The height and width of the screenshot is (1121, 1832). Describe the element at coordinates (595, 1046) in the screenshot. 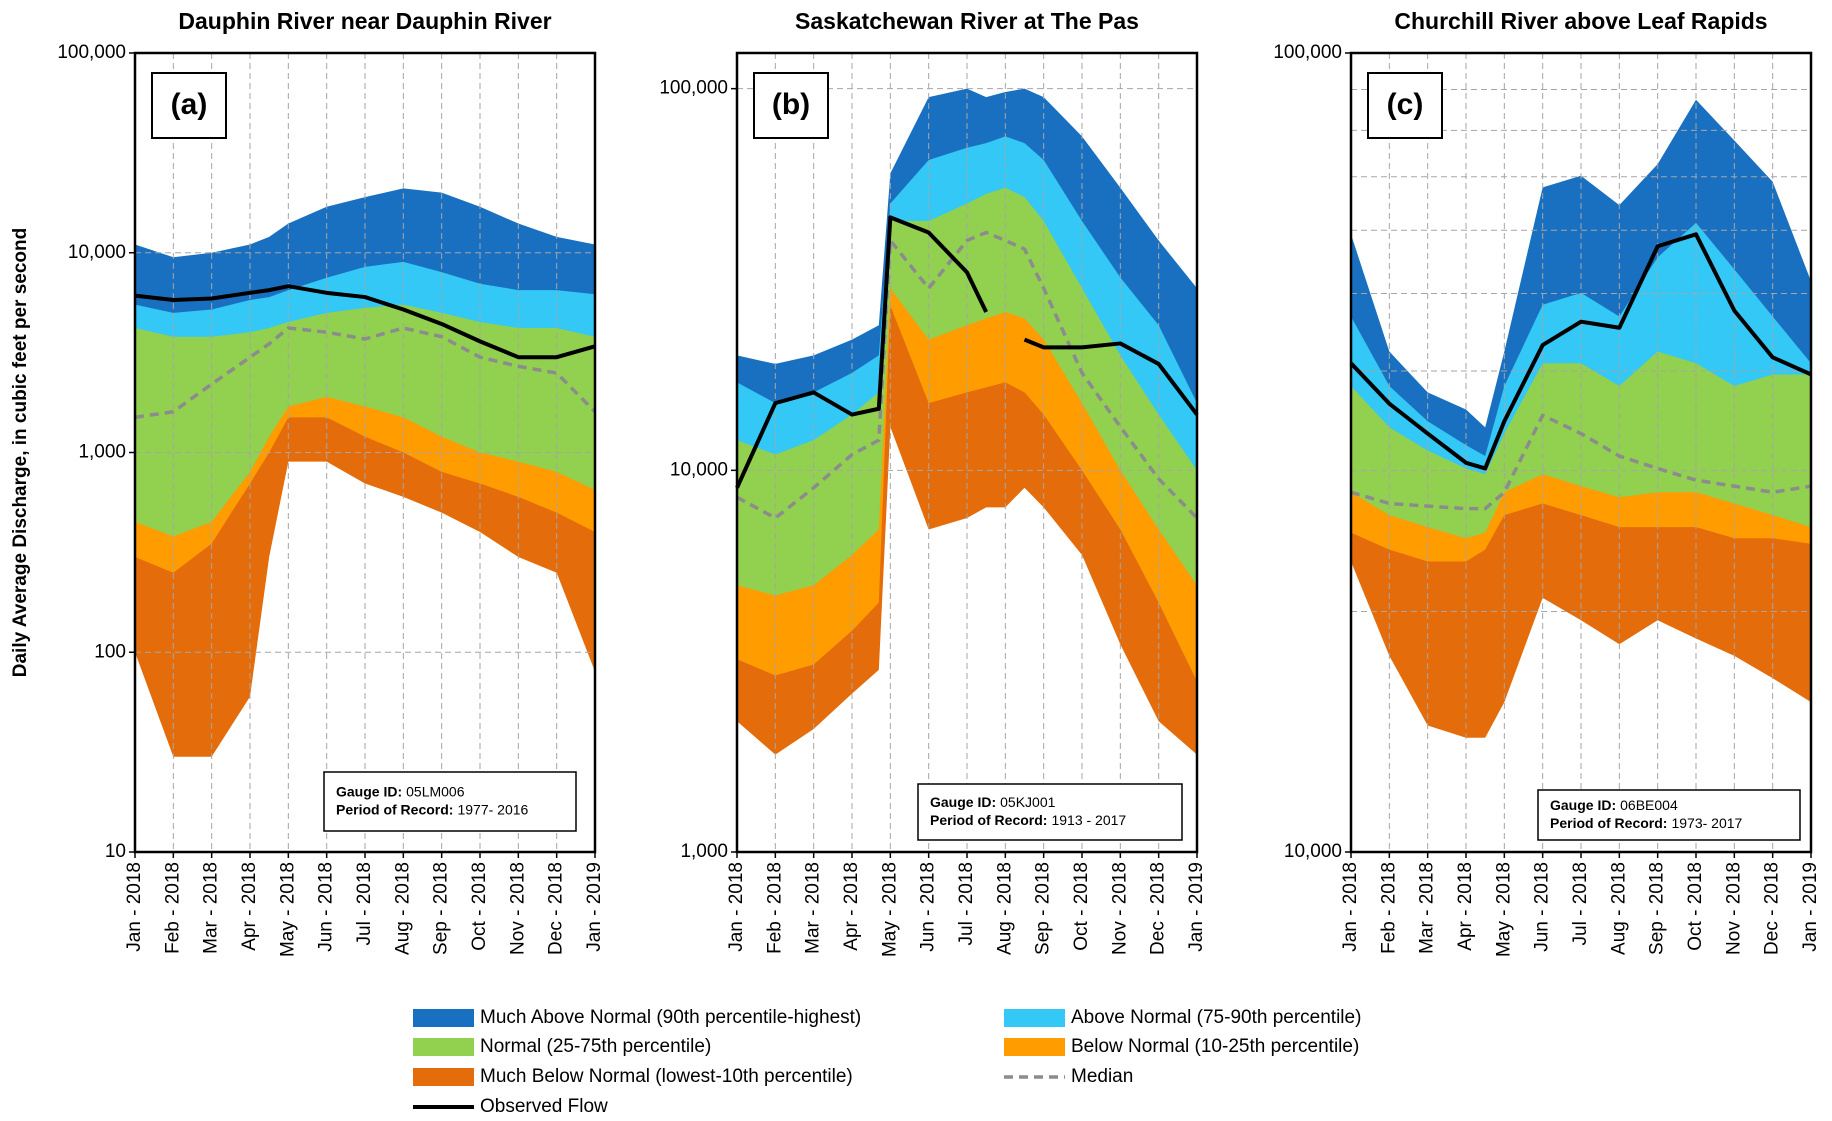

I see `legend-label: Normal (25-75th percentile)` at that location.